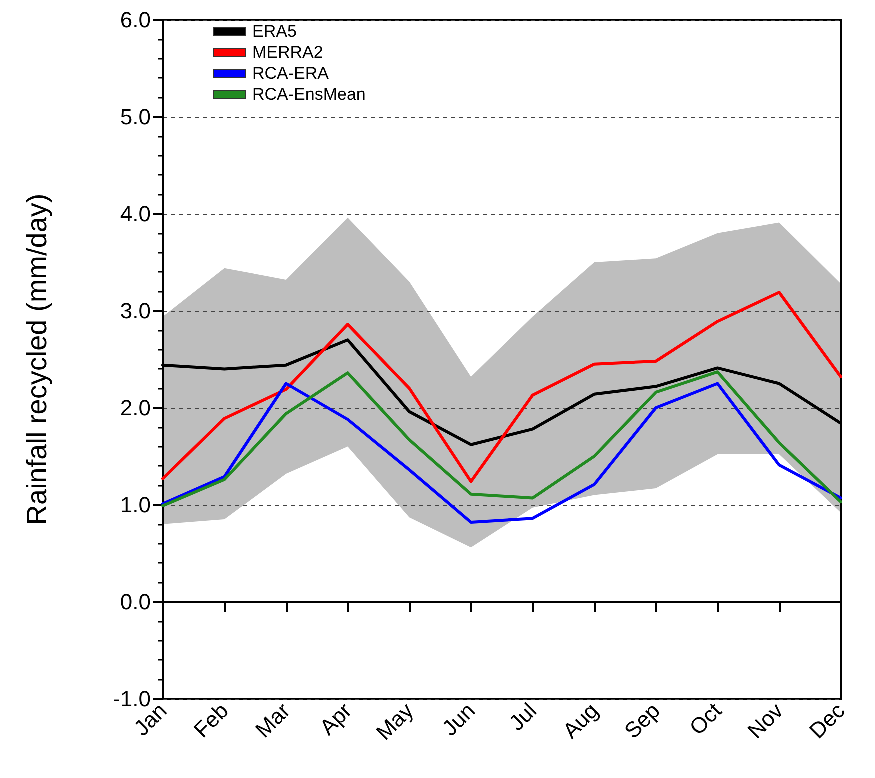  I want to click on legend-label: RCA-EnsMean, so click(309, 94).